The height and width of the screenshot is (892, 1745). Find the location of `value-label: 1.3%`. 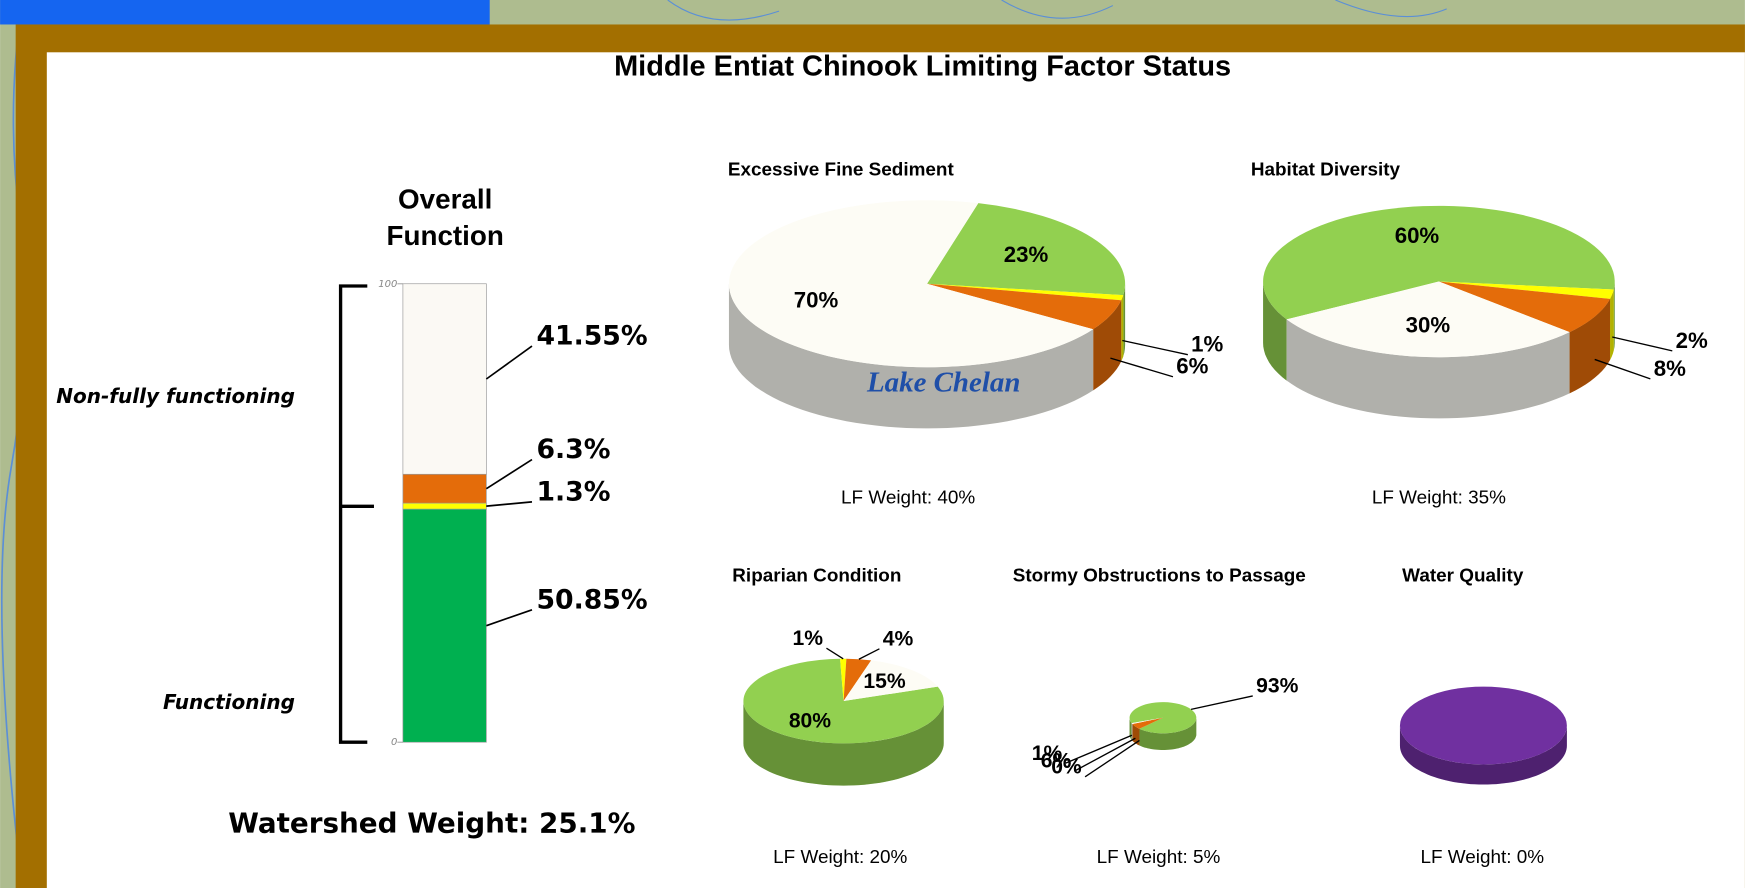

value-label: 1.3% is located at coordinates (573, 491).